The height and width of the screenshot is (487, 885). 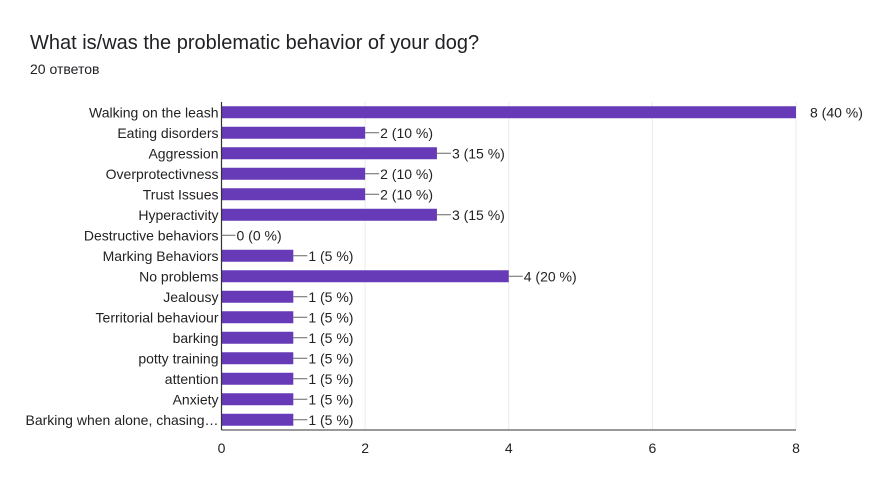 What do you see at coordinates (509, 448) in the screenshot?
I see `x-tick-label-4: 4` at bounding box center [509, 448].